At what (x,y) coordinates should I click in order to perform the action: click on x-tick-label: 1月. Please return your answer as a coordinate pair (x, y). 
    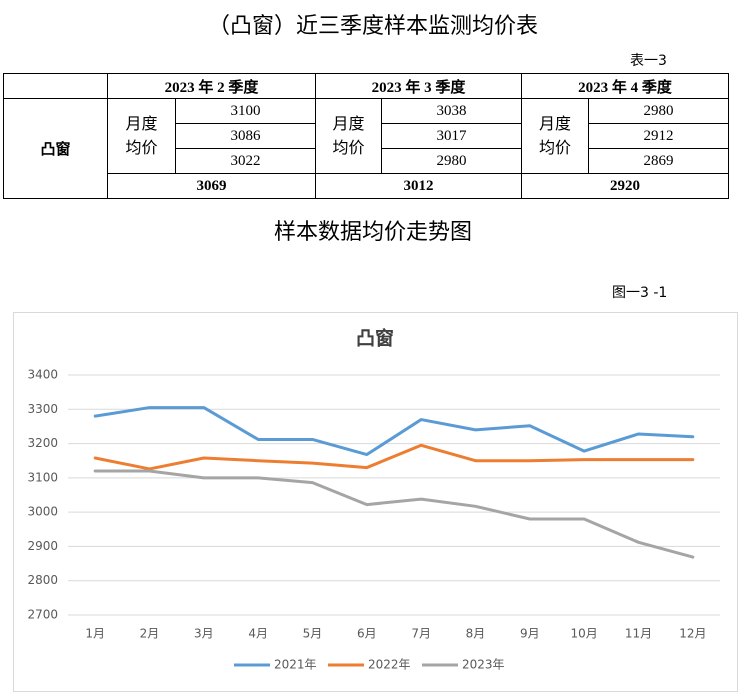
    Looking at the image, I should click on (95, 634).